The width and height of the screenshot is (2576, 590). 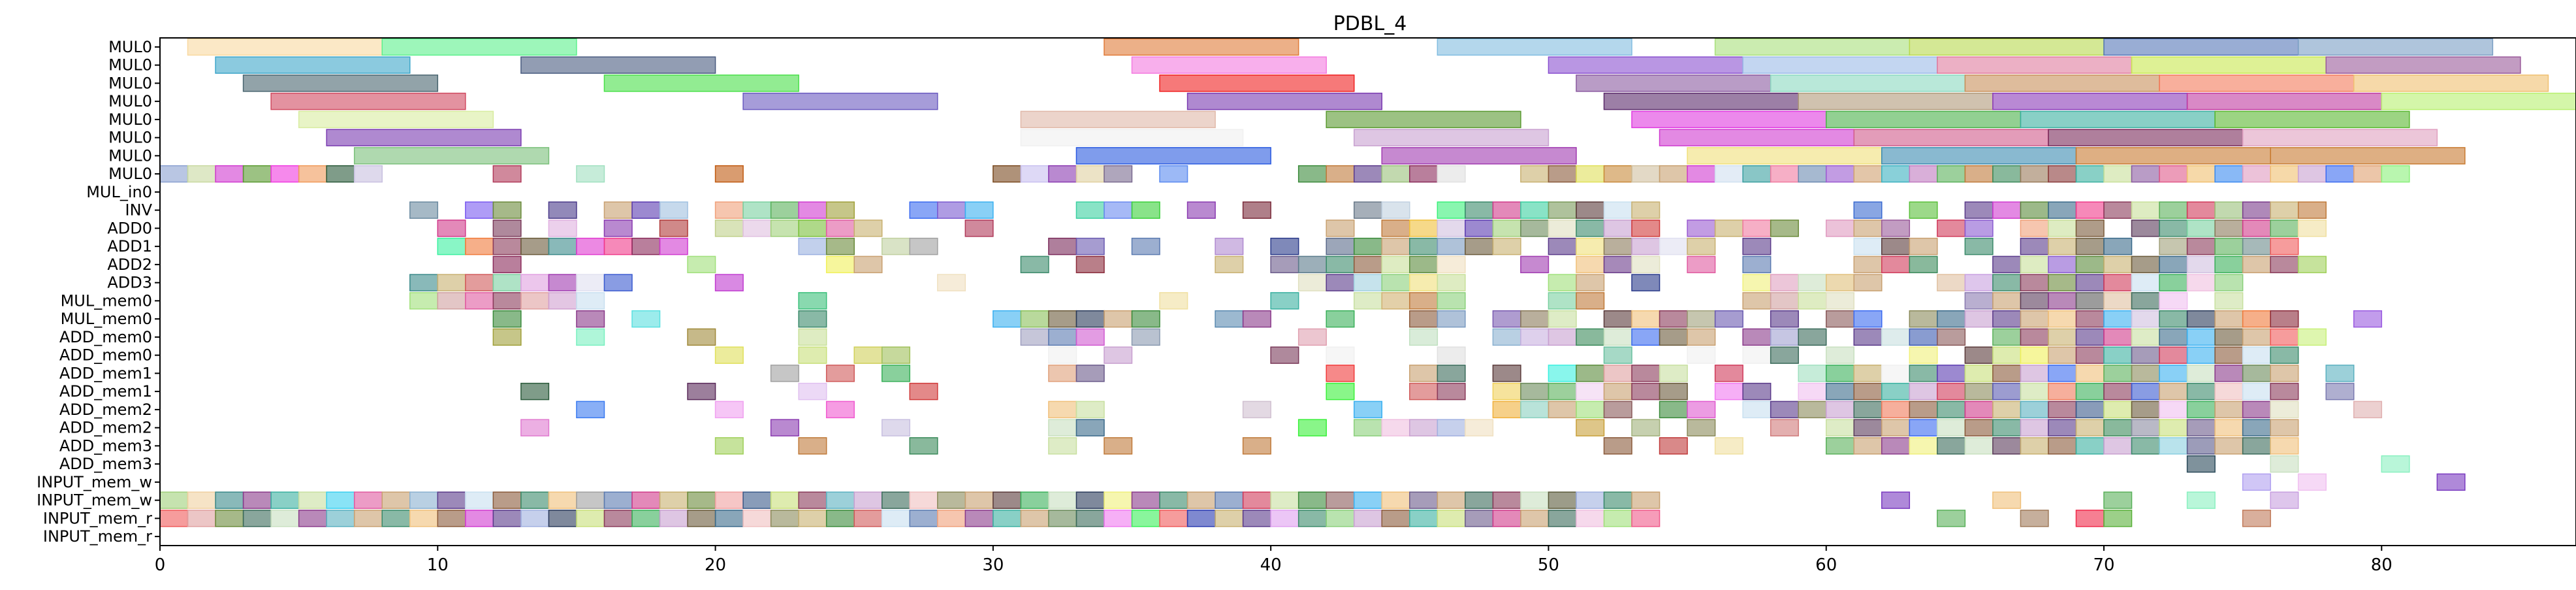 What do you see at coordinates (106, 428) in the screenshot?
I see `y-tick-label: ADD_mem2` at bounding box center [106, 428].